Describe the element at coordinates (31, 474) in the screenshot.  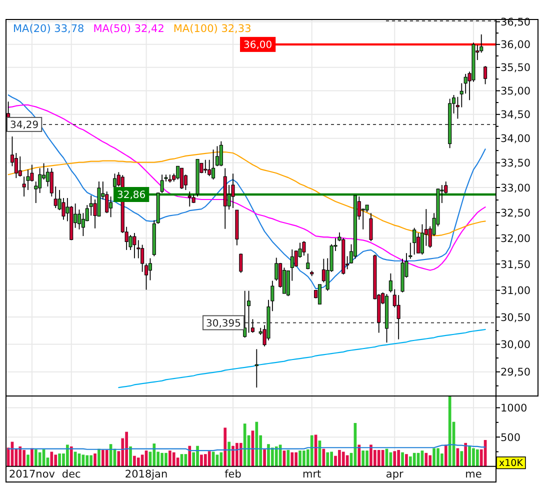
I see `x-tick-label: 2017nov` at that location.